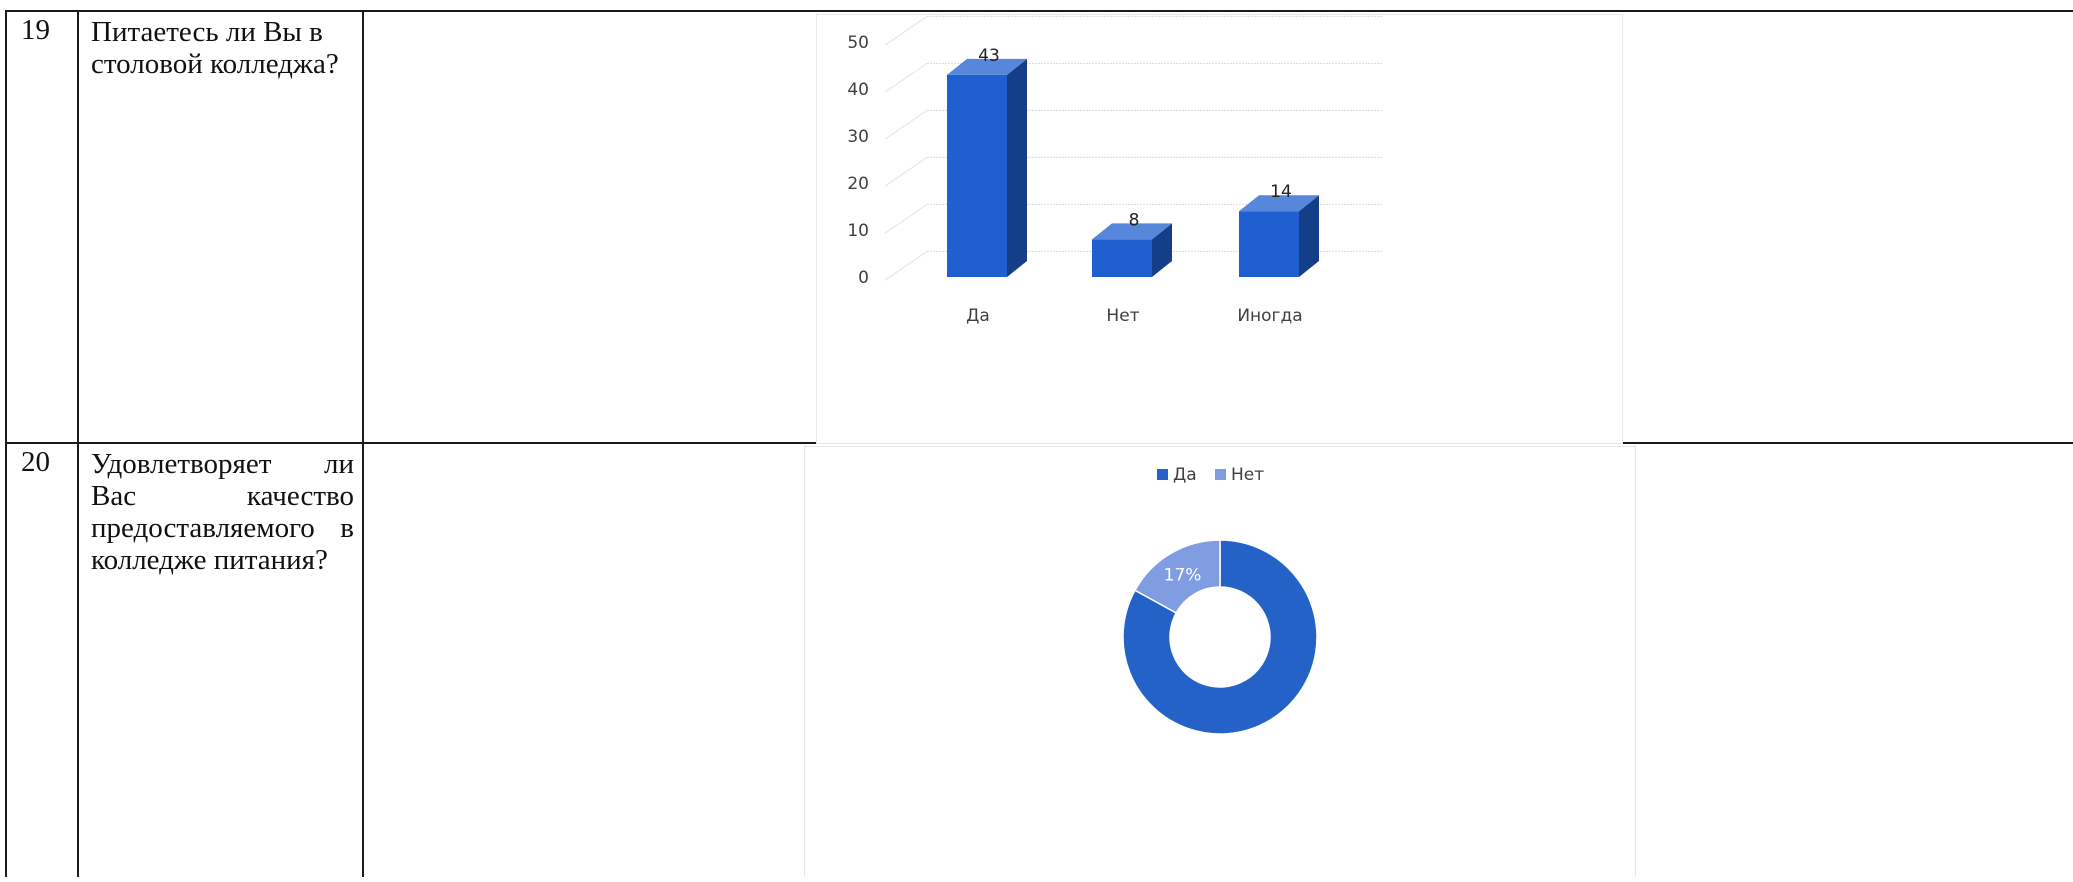 The image size is (2073, 882). I want to click on legend-item: Да, so click(1177, 475).